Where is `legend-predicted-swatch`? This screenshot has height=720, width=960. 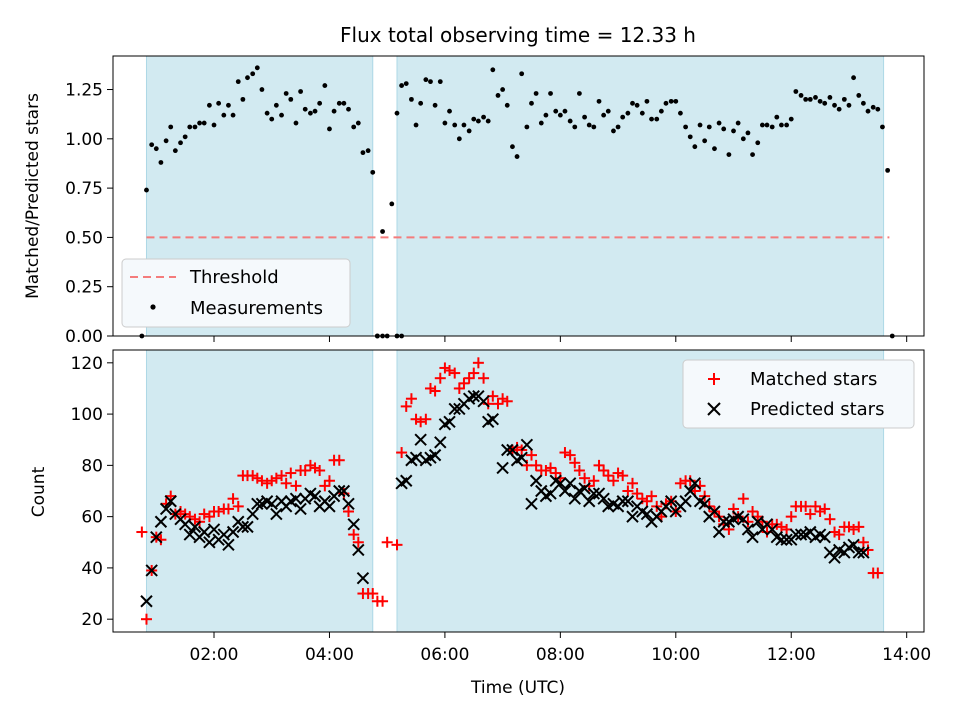 legend-predicted-swatch is located at coordinates (714, 409).